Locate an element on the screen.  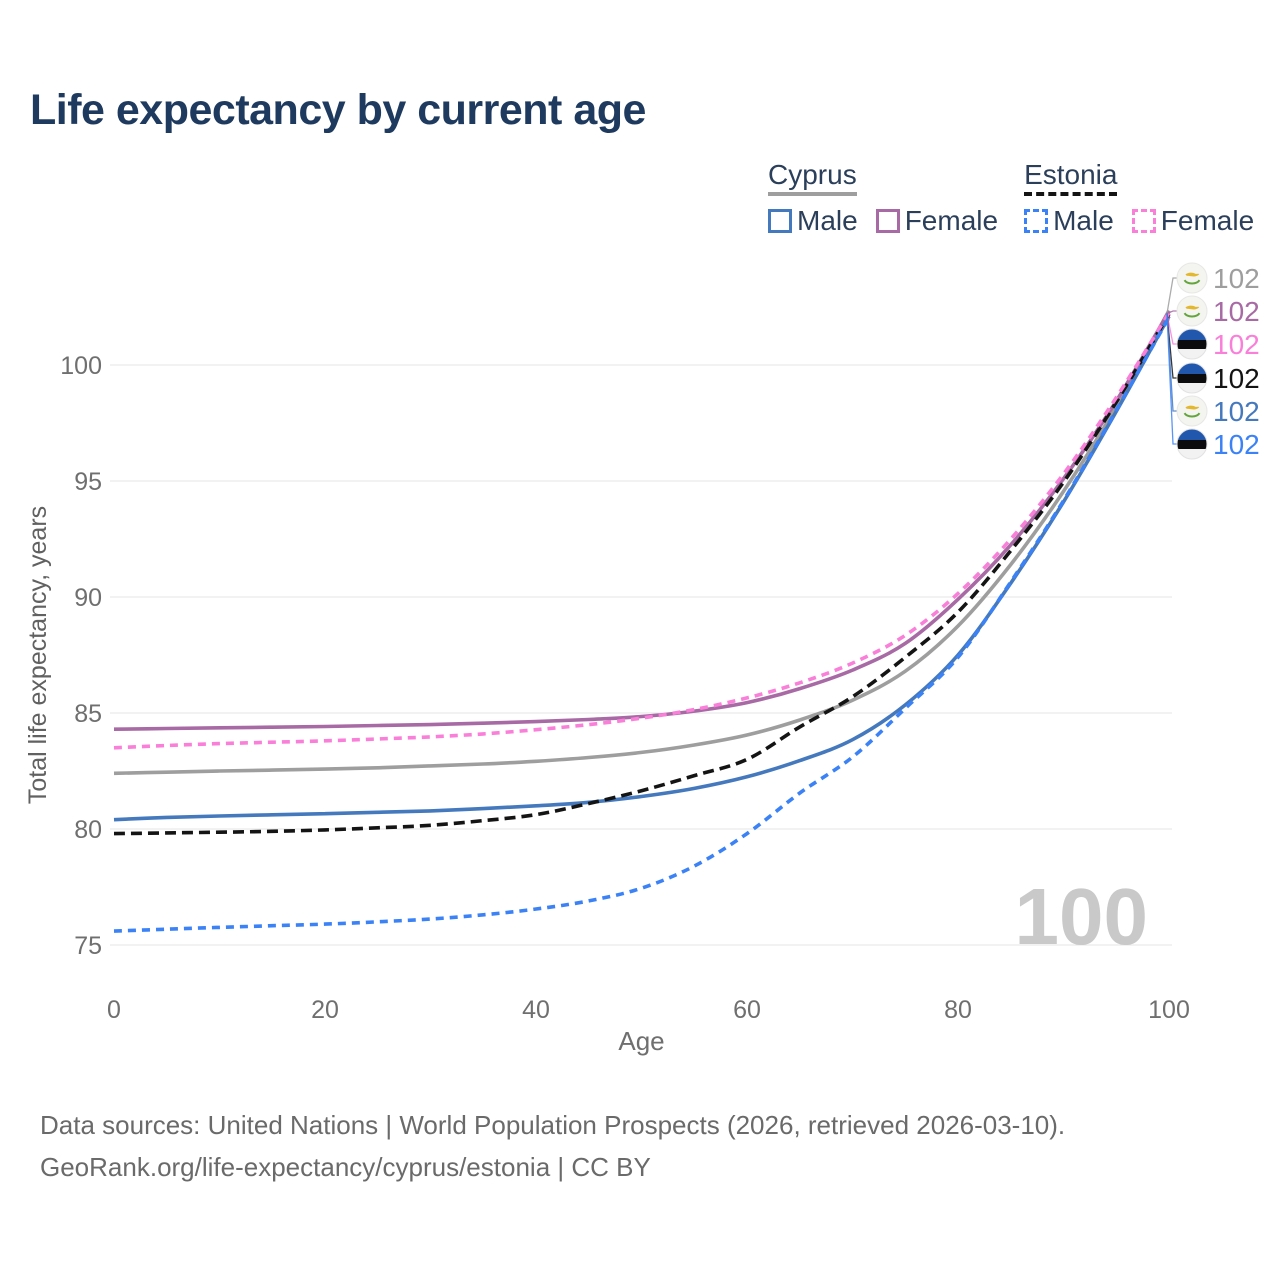
legend-item-cyprus-female: Female is located at coordinates (937, 221).